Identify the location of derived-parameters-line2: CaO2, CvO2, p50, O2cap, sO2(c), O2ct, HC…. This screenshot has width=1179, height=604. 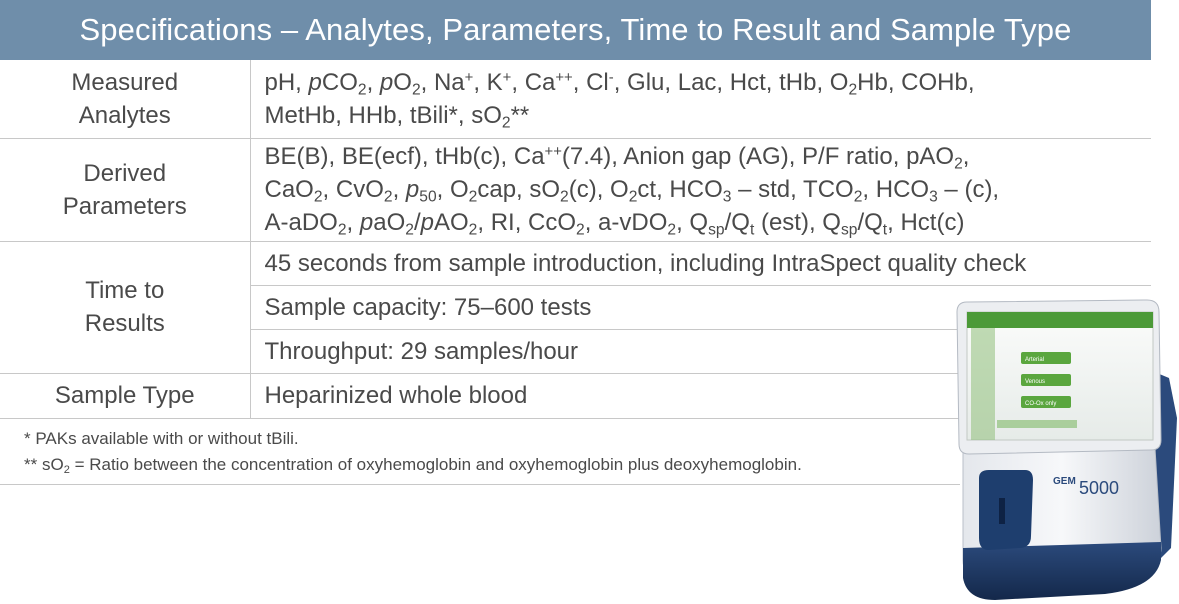
(632, 191).